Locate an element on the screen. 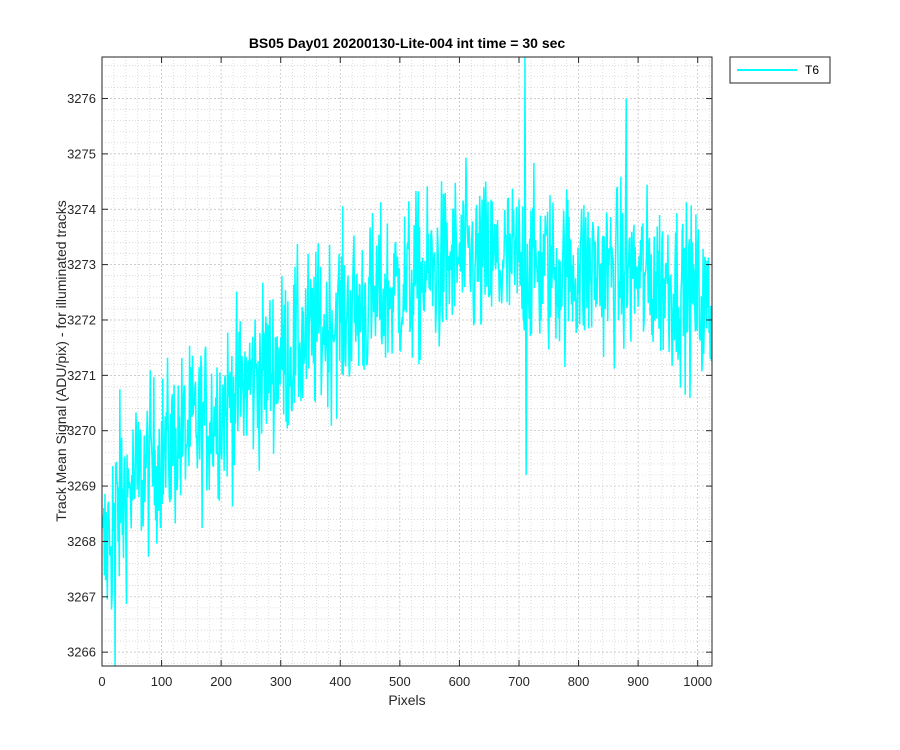 Image resolution: width=900 pixels, height=750 pixels. legend: T6 is located at coordinates (780, 70).